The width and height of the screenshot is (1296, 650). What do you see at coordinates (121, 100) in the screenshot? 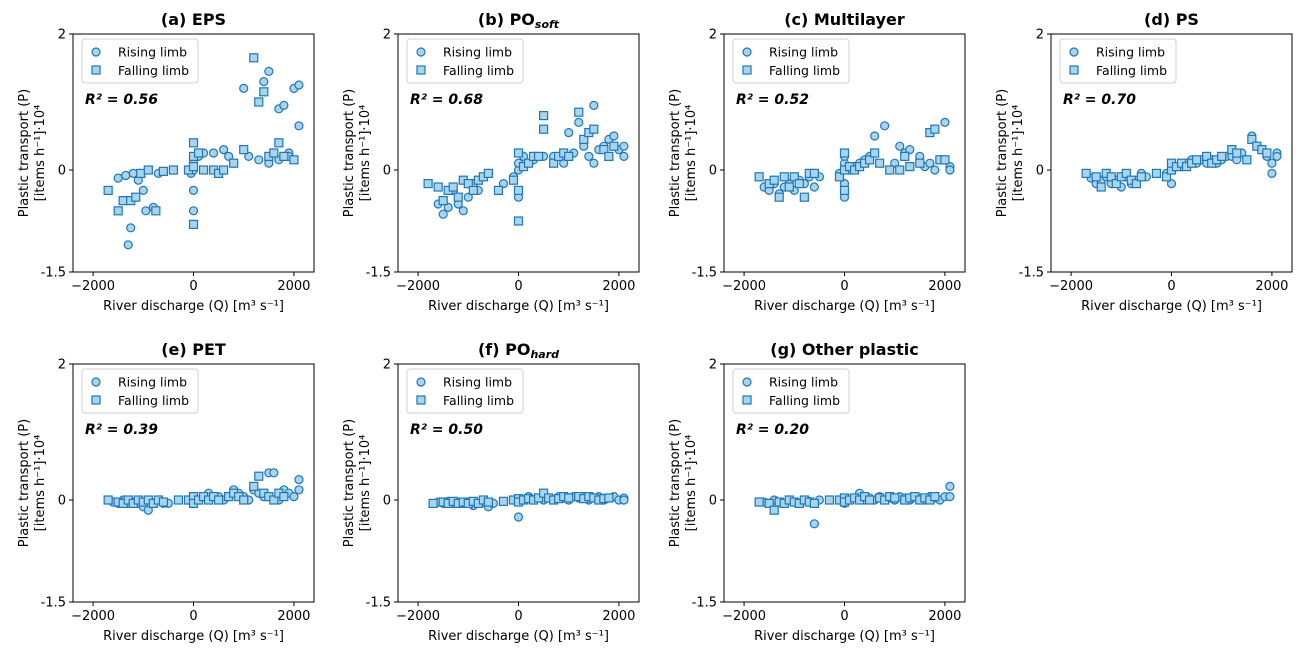
I see `r-squared-label: R² = 0.56` at bounding box center [121, 100].